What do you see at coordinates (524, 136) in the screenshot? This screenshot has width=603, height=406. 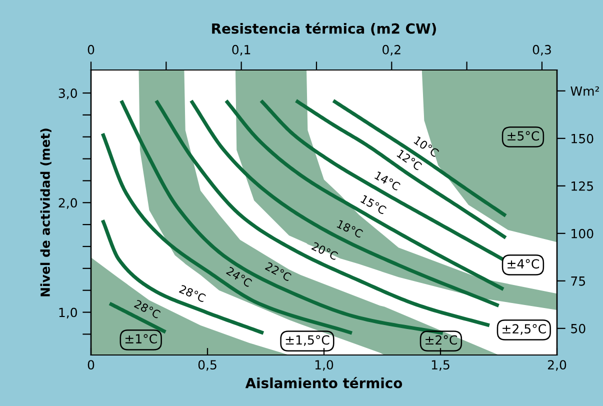 I see `annotation: ±5°C` at bounding box center [524, 136].